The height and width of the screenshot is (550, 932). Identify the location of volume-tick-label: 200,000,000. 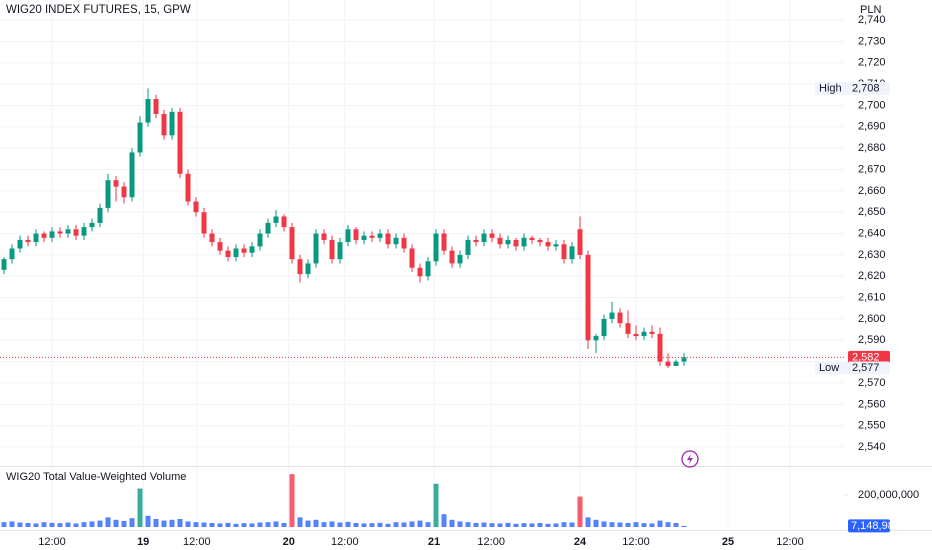
(888, 495).